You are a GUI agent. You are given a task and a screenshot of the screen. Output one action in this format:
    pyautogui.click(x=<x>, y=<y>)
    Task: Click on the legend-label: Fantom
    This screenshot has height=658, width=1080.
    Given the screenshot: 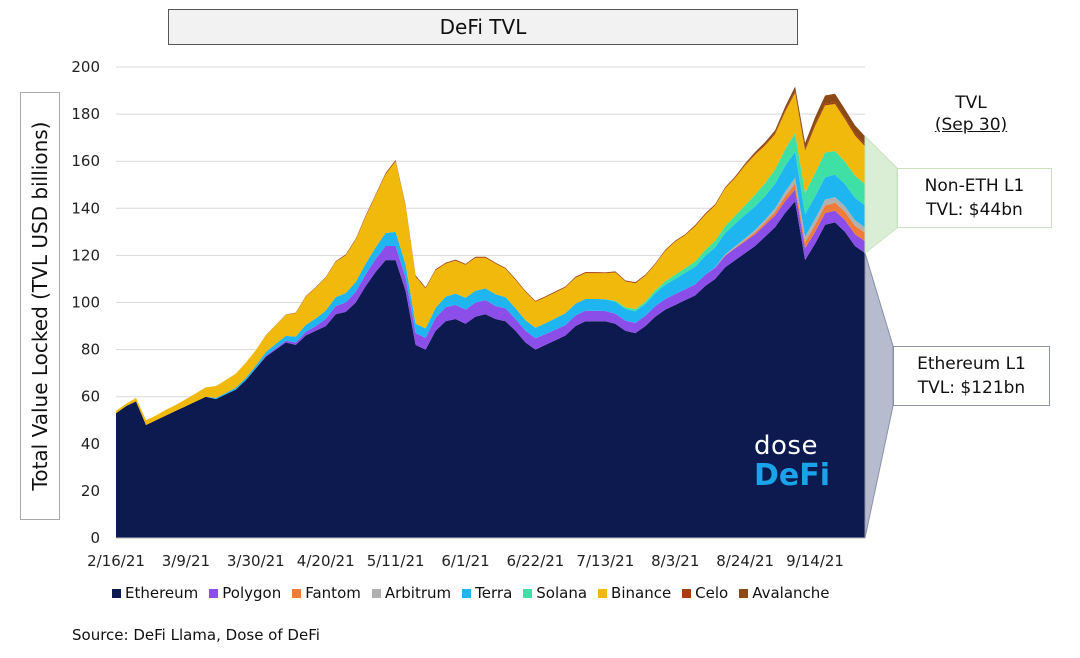 What is the action you would take?
    pyautogui.click(x=333, y=593)
    